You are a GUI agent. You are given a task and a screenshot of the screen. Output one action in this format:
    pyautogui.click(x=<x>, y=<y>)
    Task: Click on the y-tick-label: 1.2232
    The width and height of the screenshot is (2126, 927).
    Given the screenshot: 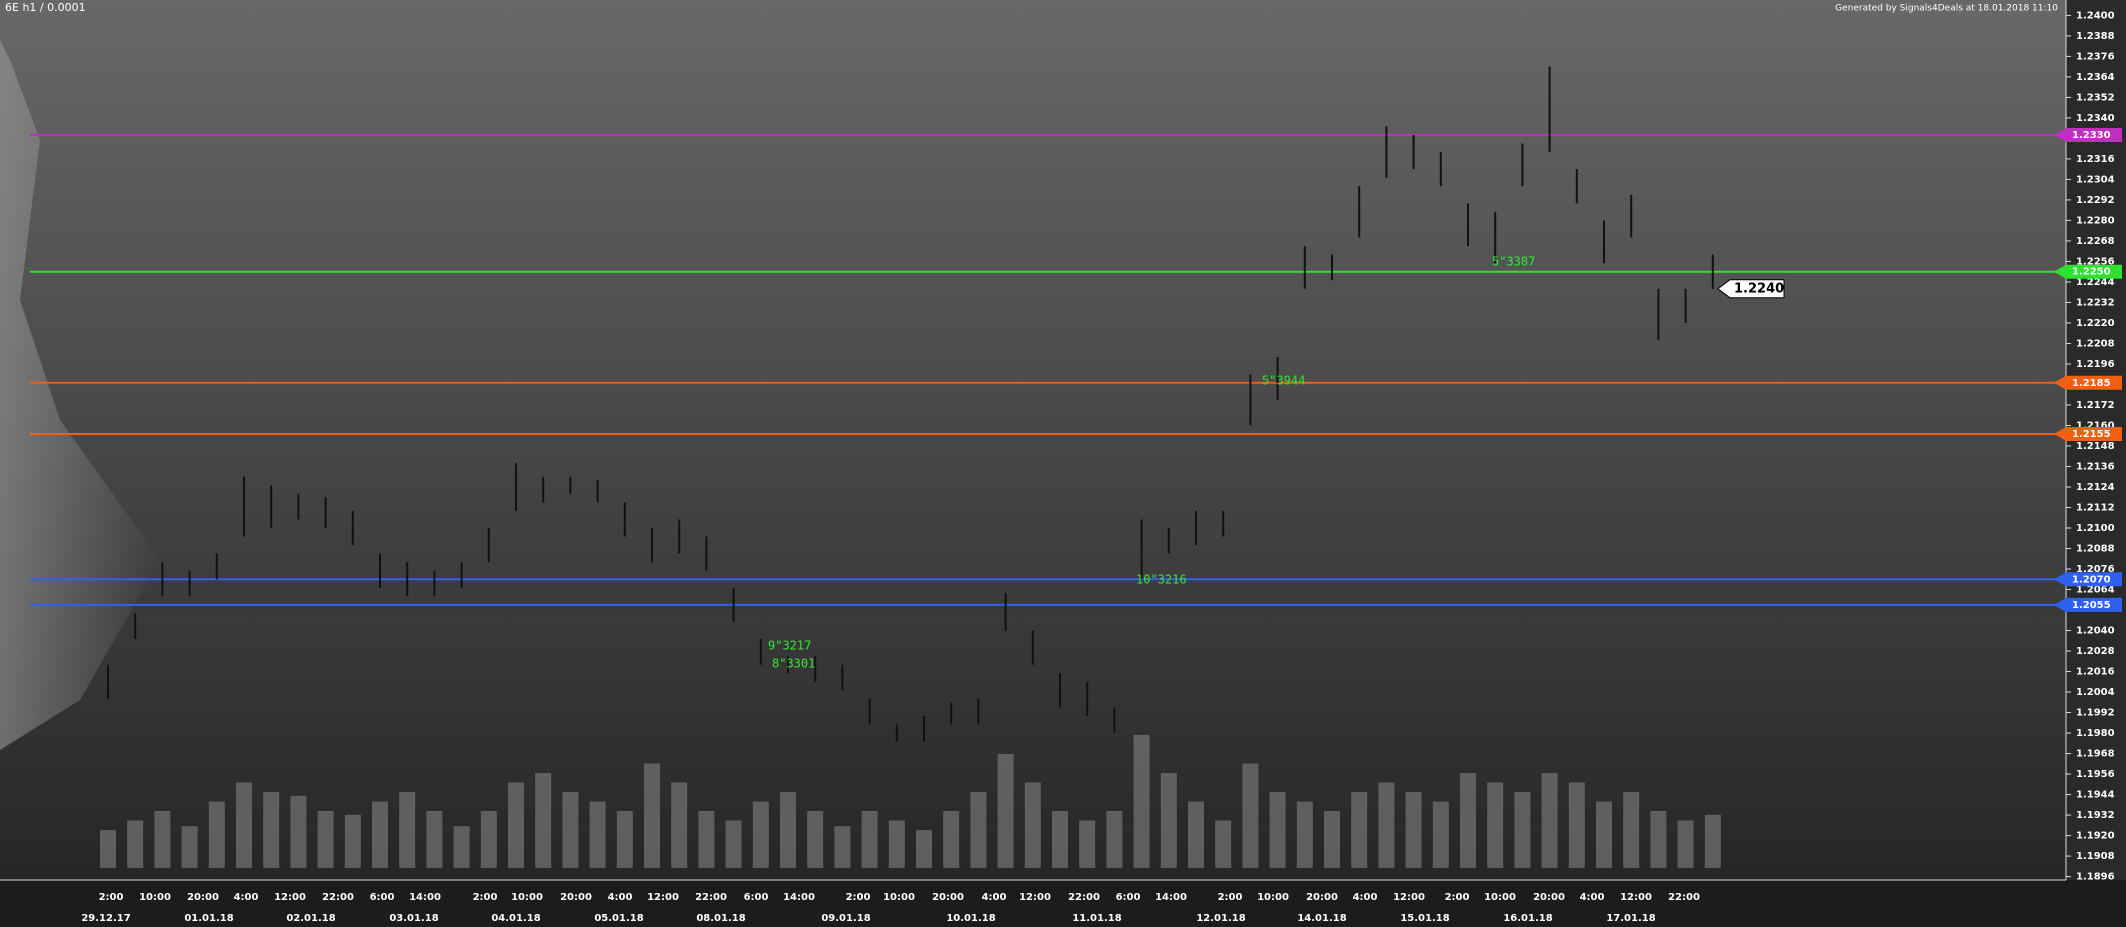 What is the action you would take?
    pyautogui.click(x=2095, y=302)
    